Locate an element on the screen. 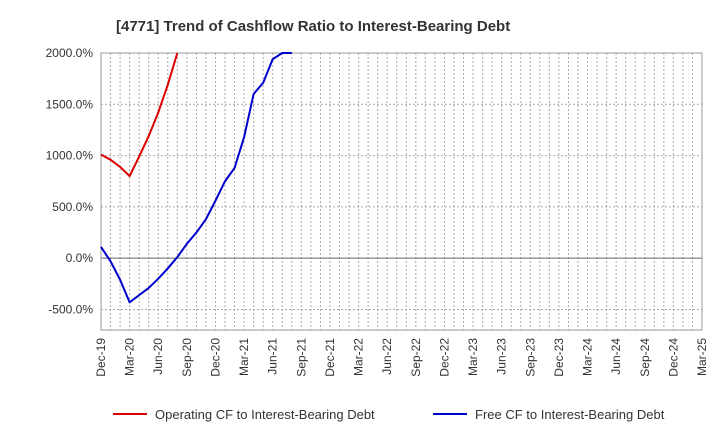 The width and height of the screenshot is (720, 440). y-tick-label: 0.0% is located at coordinates (80, 258).